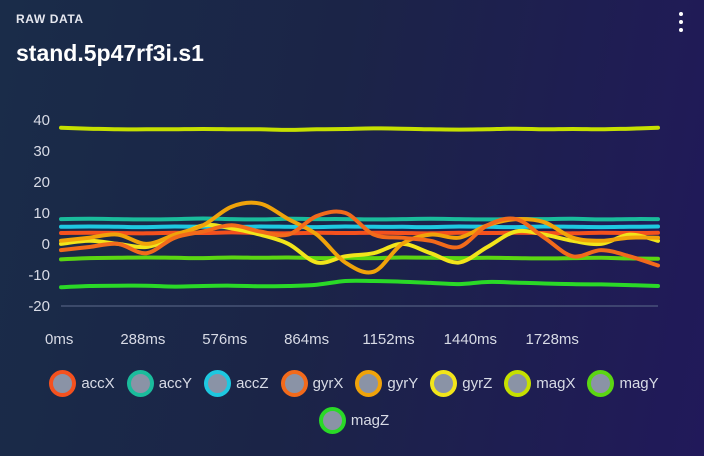 The image size is (704, 456). I want to click on legend-item-accX: accX, so click(82, 383).